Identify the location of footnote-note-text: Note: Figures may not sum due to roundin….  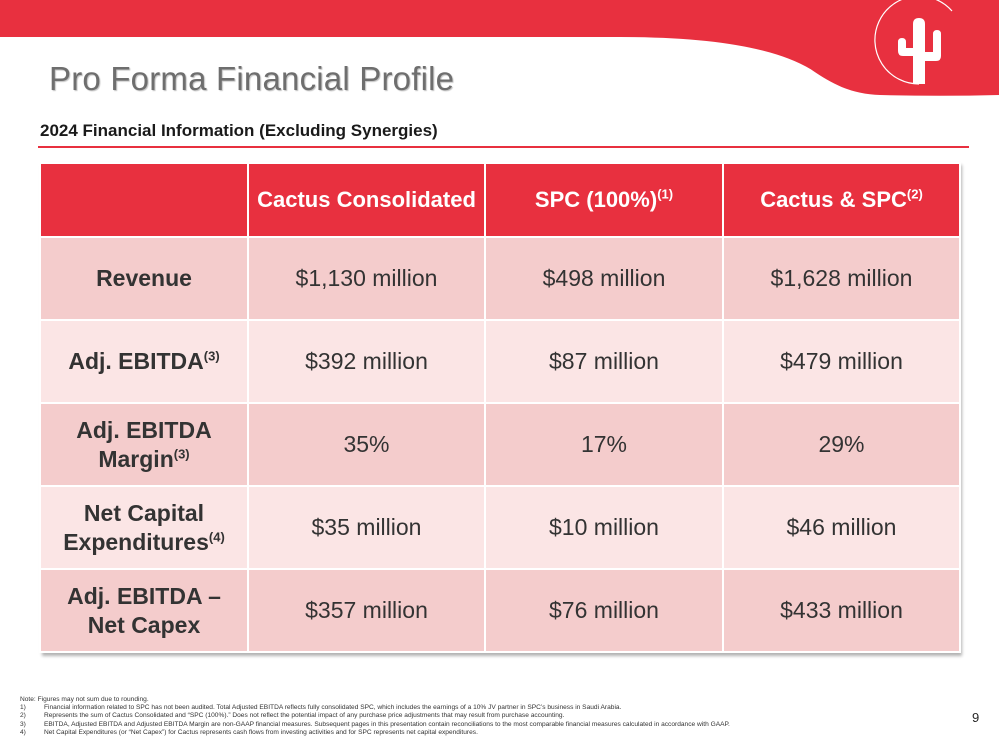
(84, 699).